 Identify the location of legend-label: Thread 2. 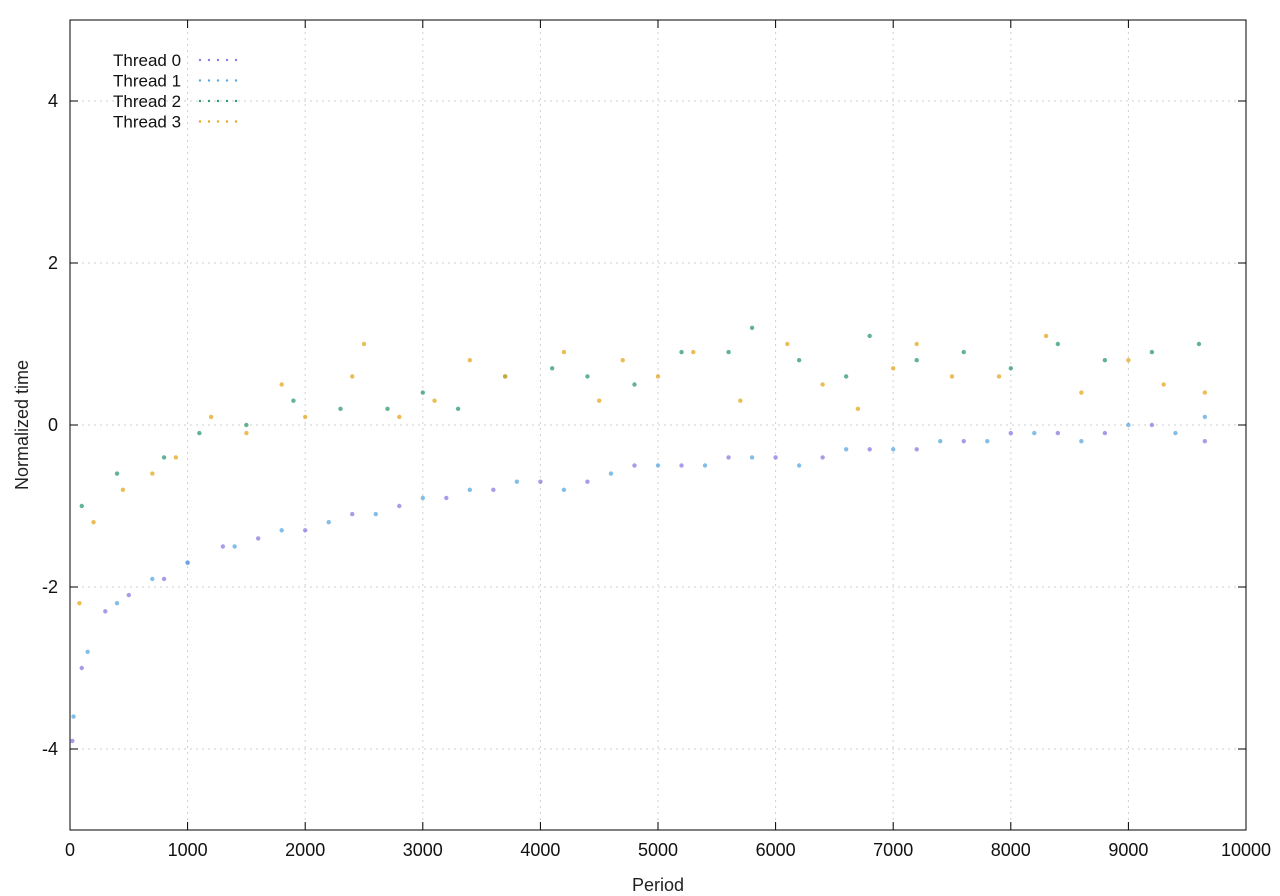
(147, 101).